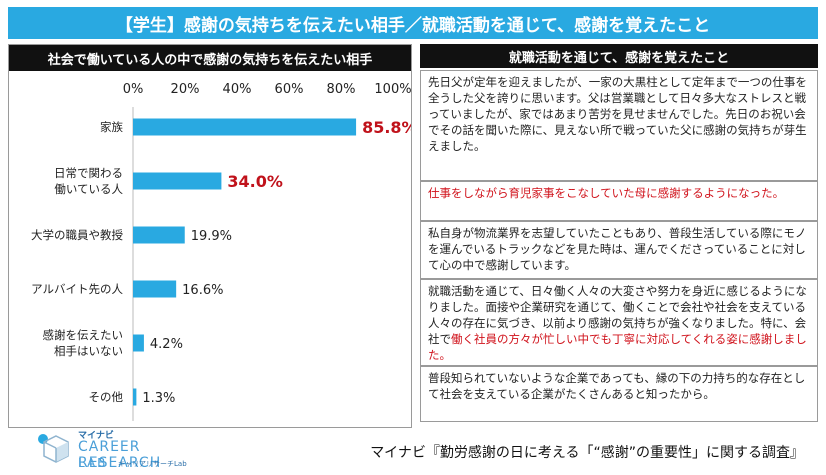  I want to click on category-label: 日常で関わる, so click(88, 173).